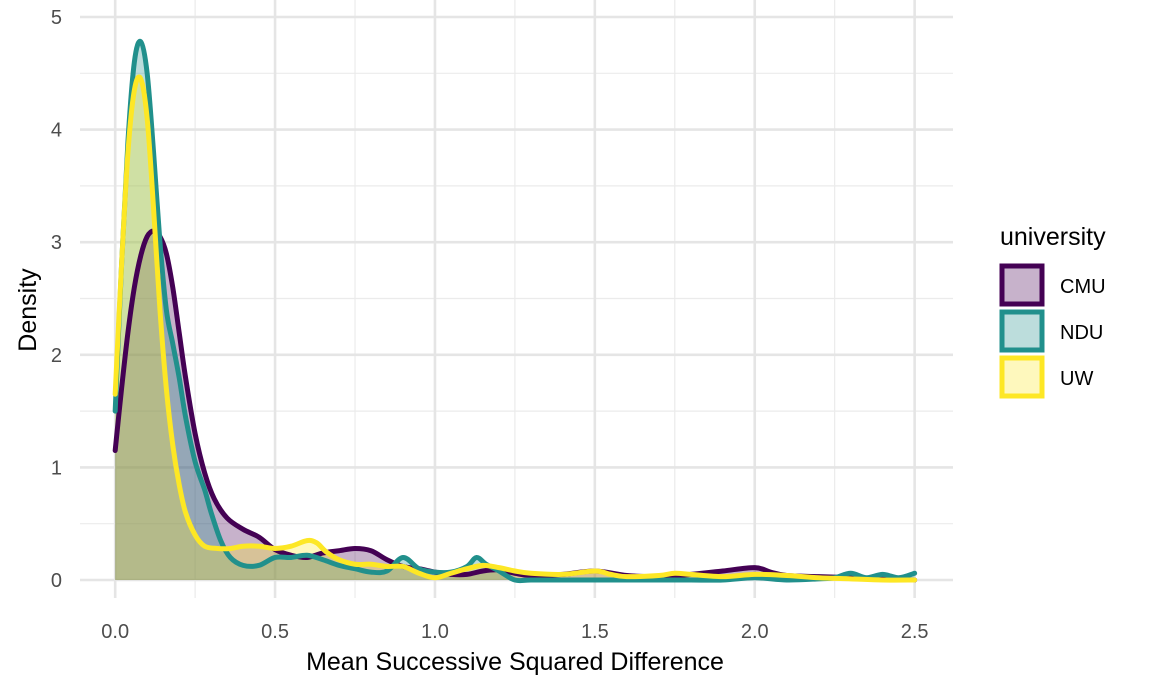  I want to click on legend-key-bg-uw, so click(1022, 377).